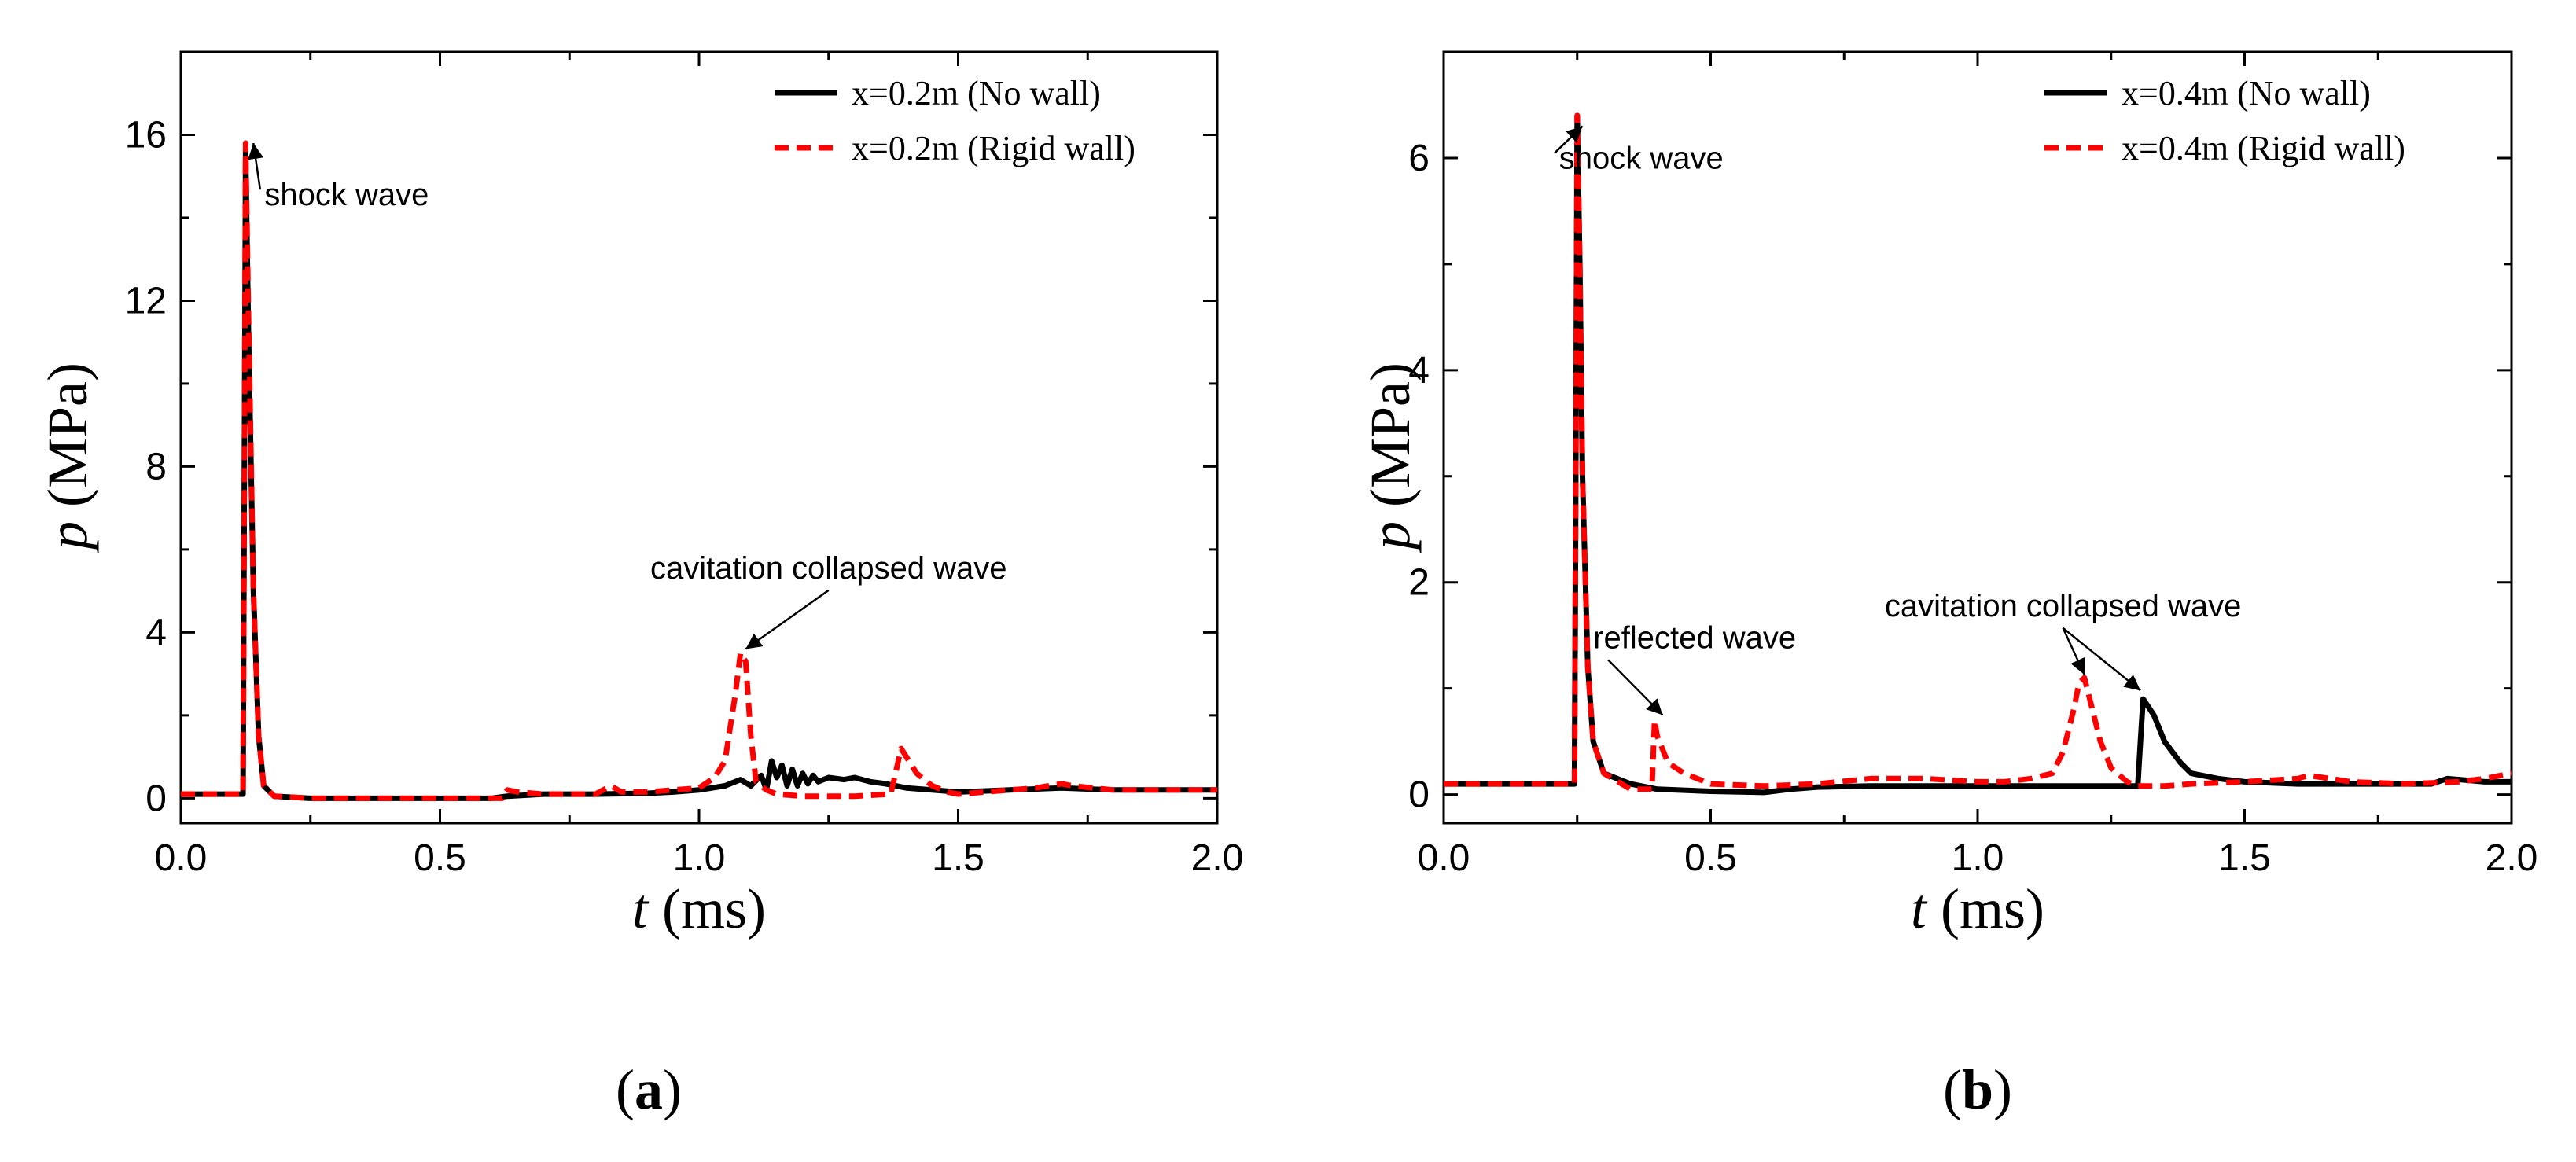  What do you see at coordinates (1978, 1089) in the screenshot?
I see `panel-label: (b)` at bounding box center [1978, 1089].